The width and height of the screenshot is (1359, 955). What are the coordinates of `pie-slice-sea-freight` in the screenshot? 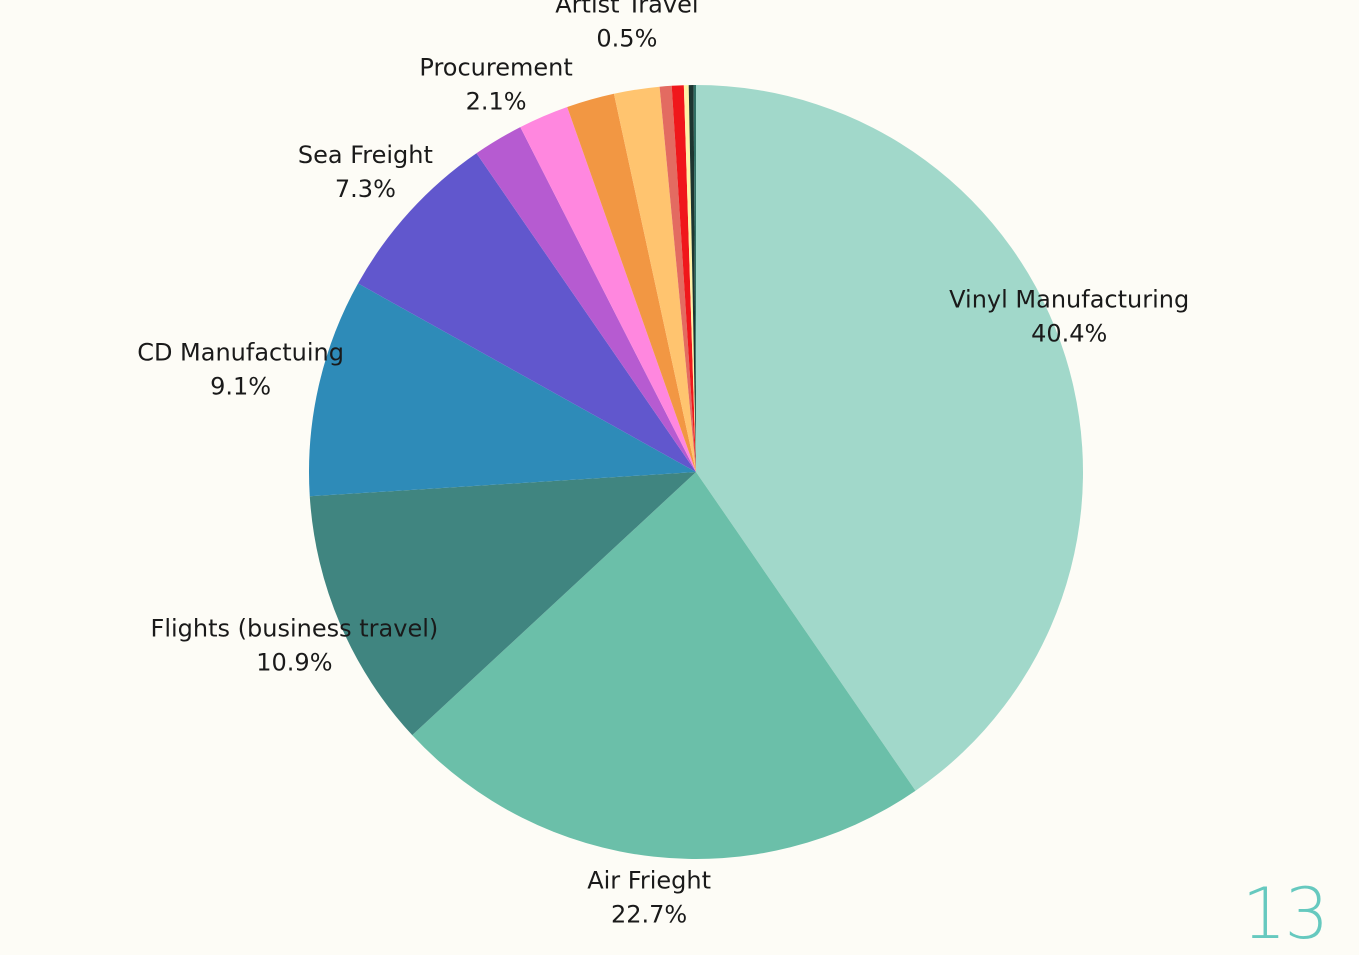 It's located at (527, 313).